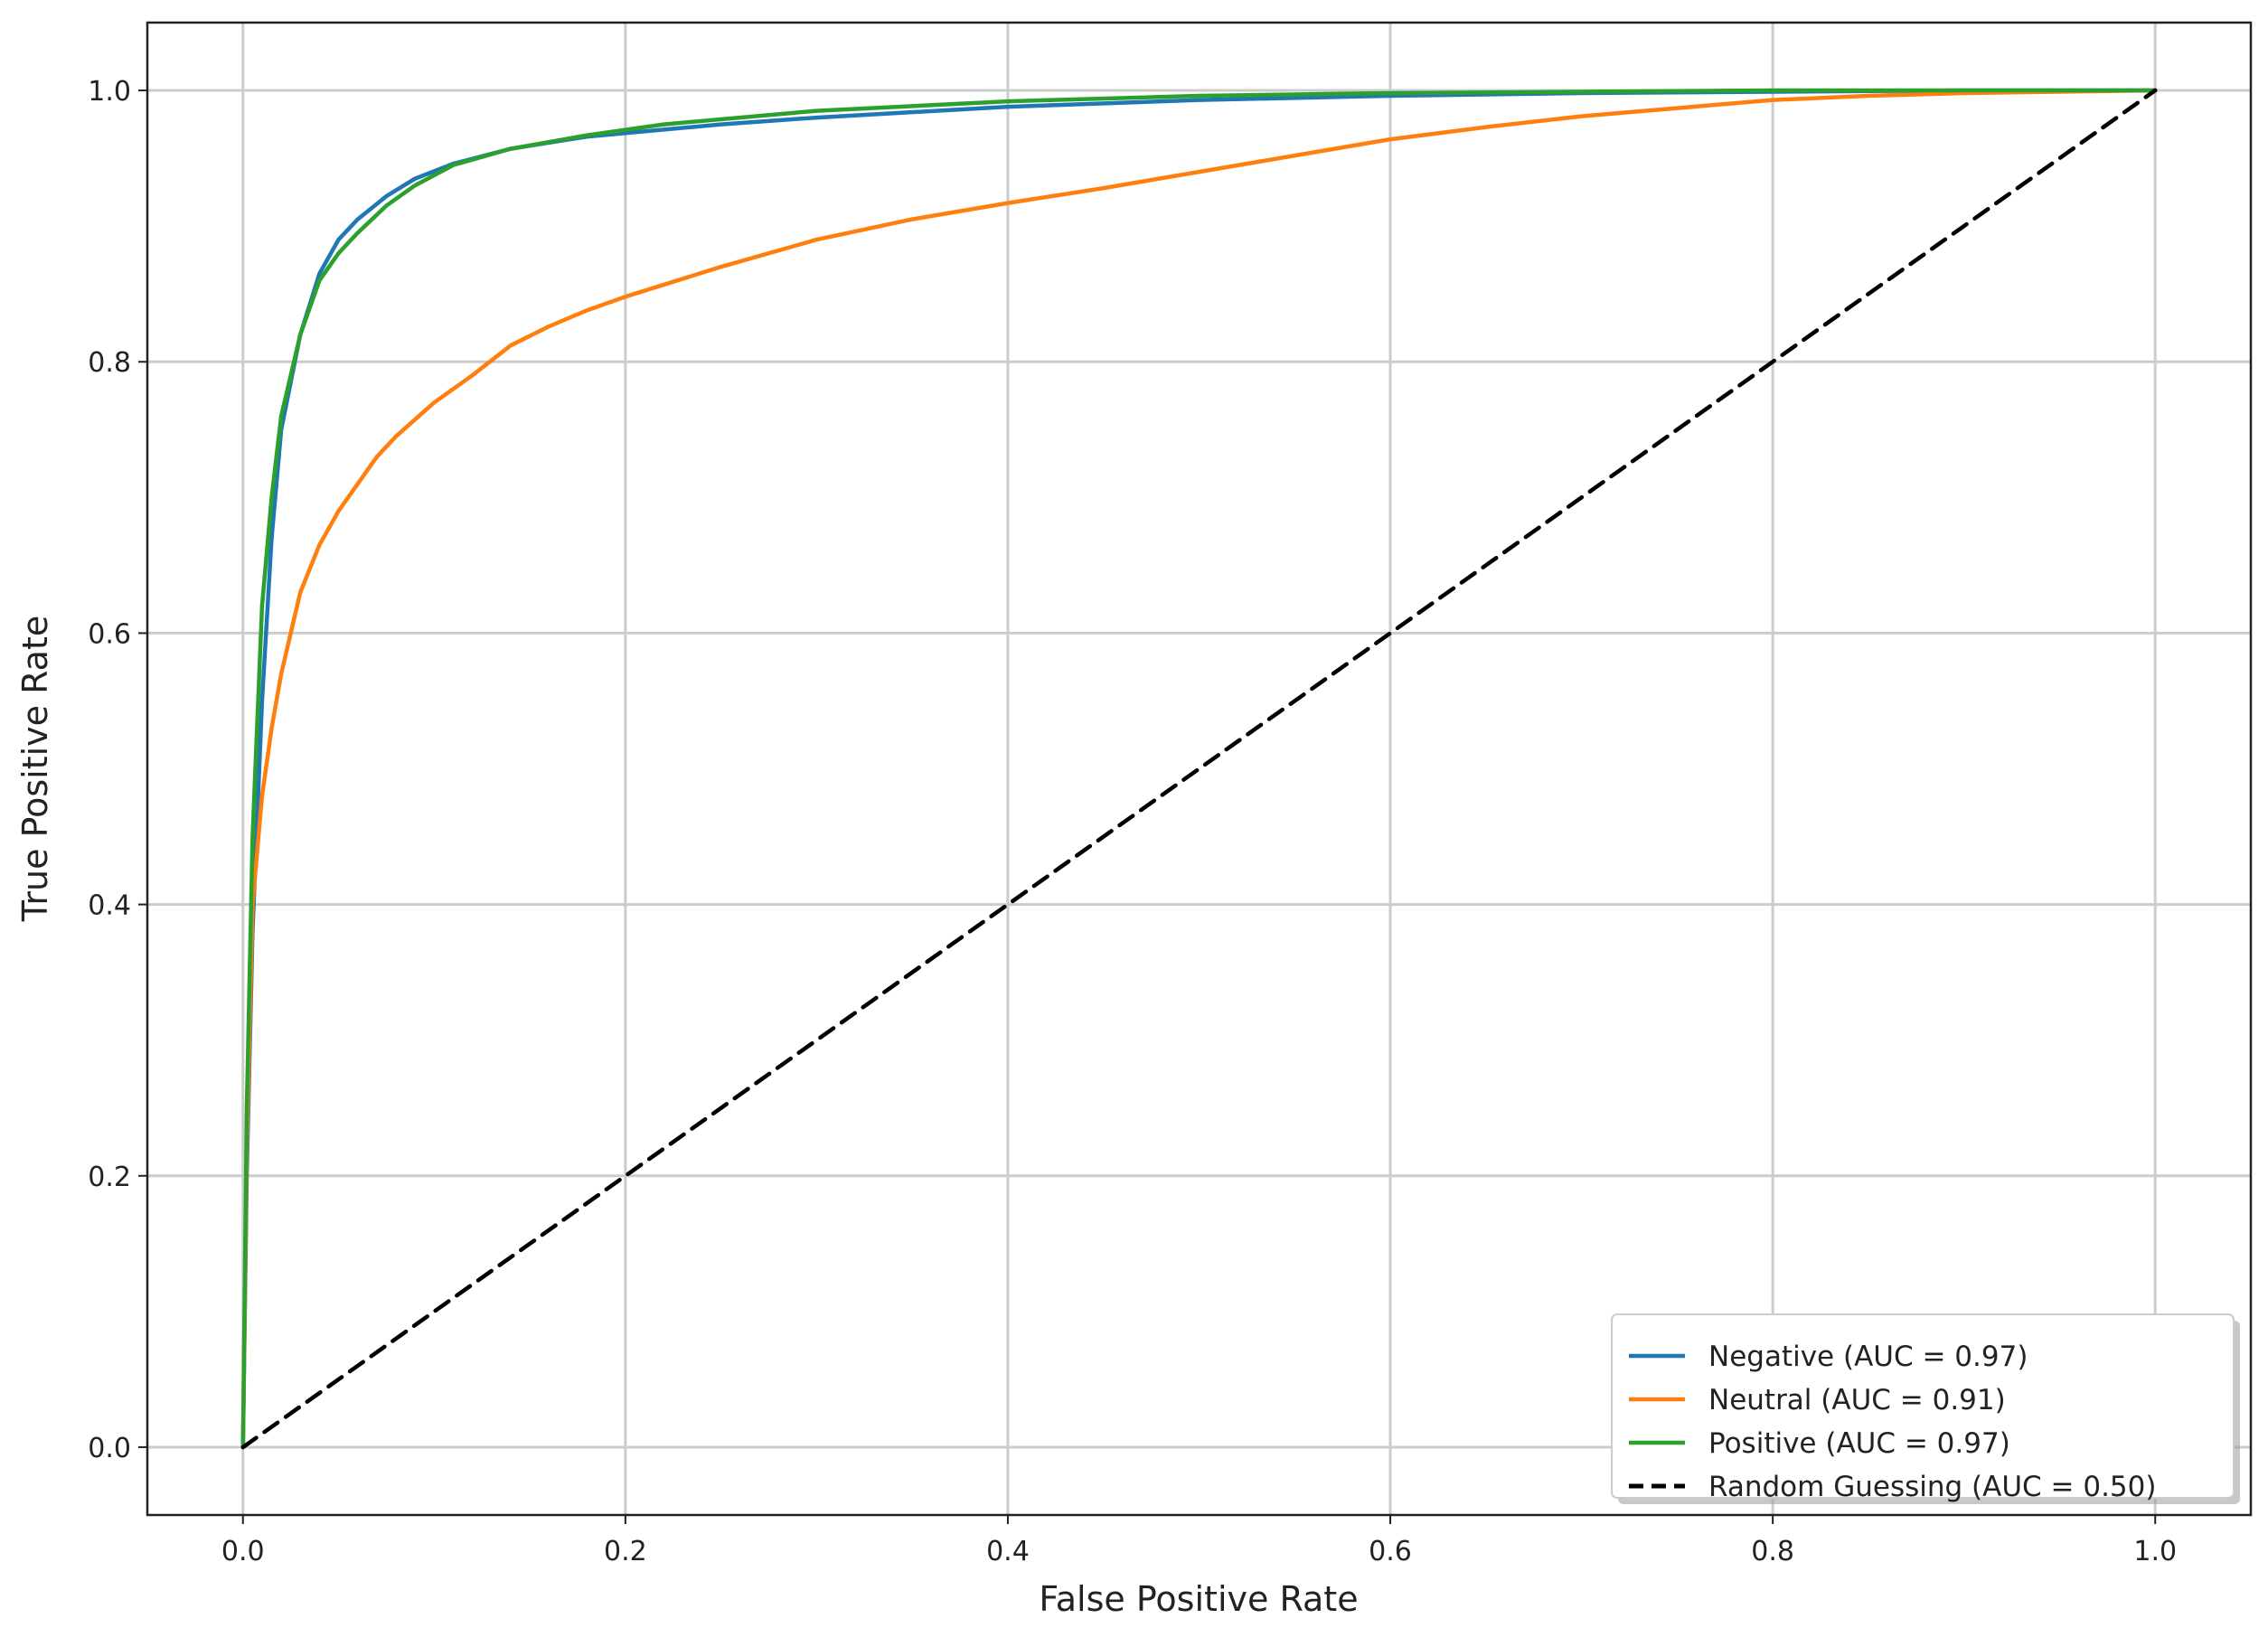 The width and height of the screenshot is (2268, 1628). Describe the element at coordinates (1199, 1541) in the screenshot. I see `x-axis-ticks: 0.0 0.2 0.4 0.6 0.8 1.0` at that location.